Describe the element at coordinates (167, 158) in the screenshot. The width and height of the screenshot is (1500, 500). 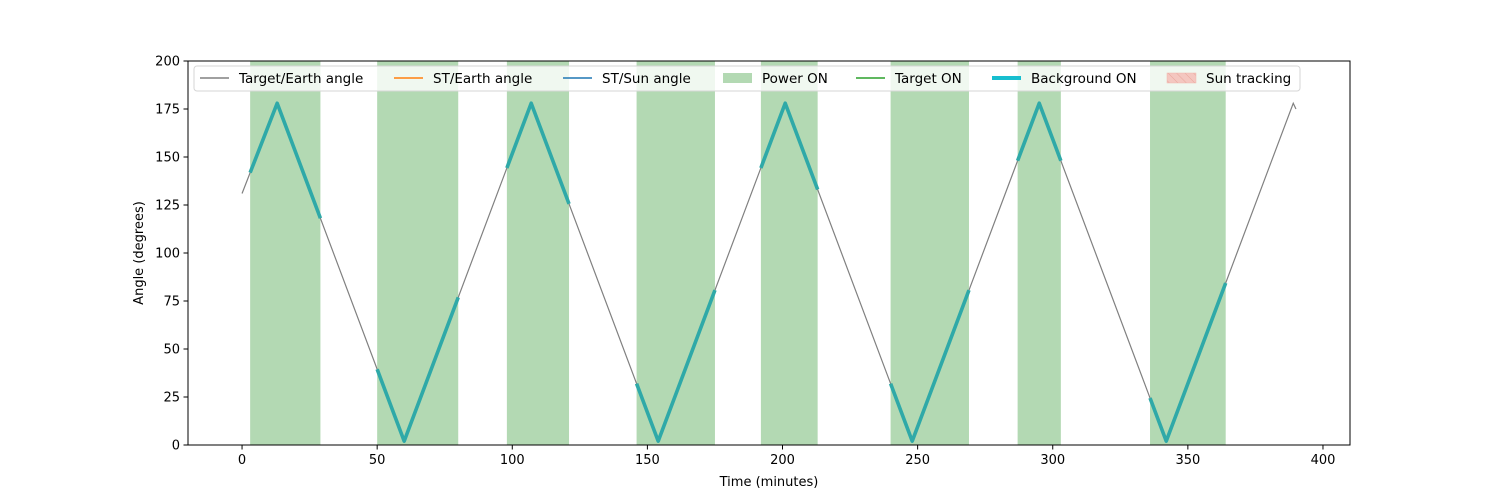
I see `y-tick-label: 150` at that location.